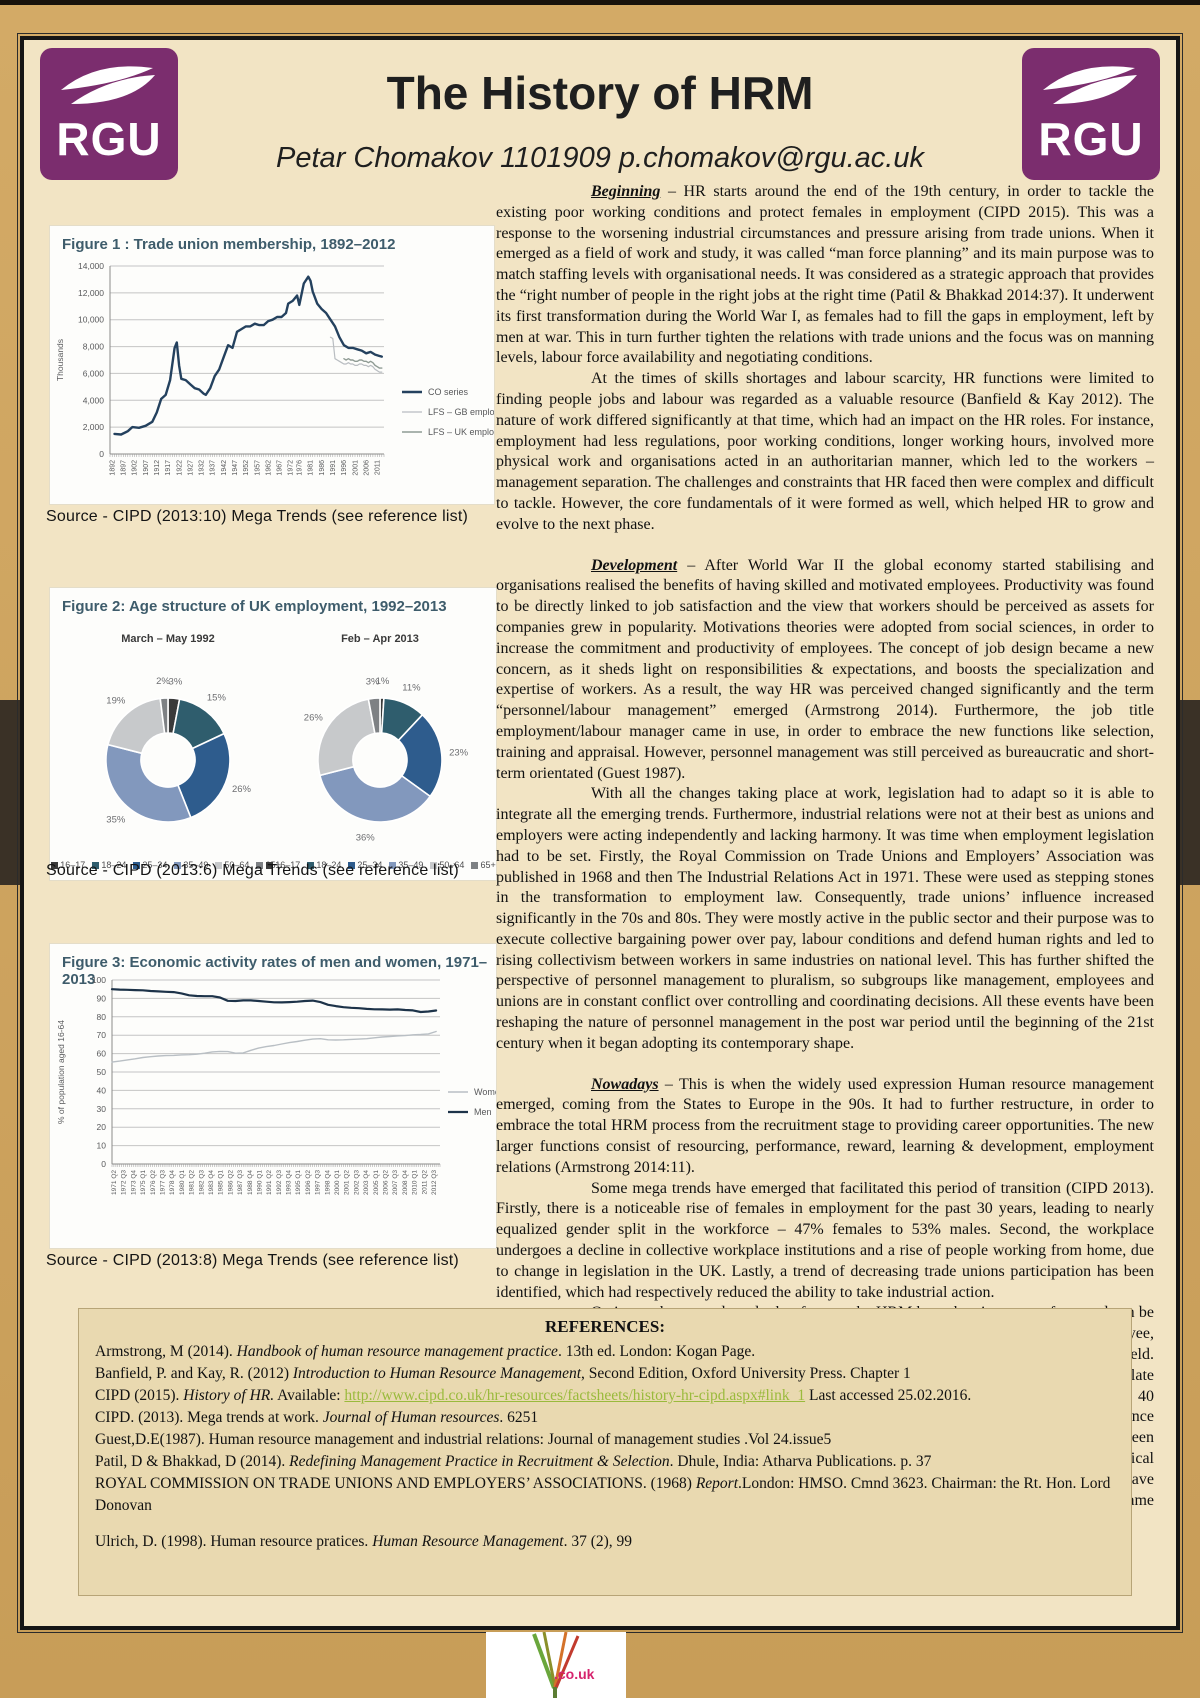 Image resolution: width=1200 pixels, height=1698 pixels. Describe the element at coordinates (209, 1417) in the screenshot. I see `reference-text: CIPD. (2013). Mega trends at work.` at that location.